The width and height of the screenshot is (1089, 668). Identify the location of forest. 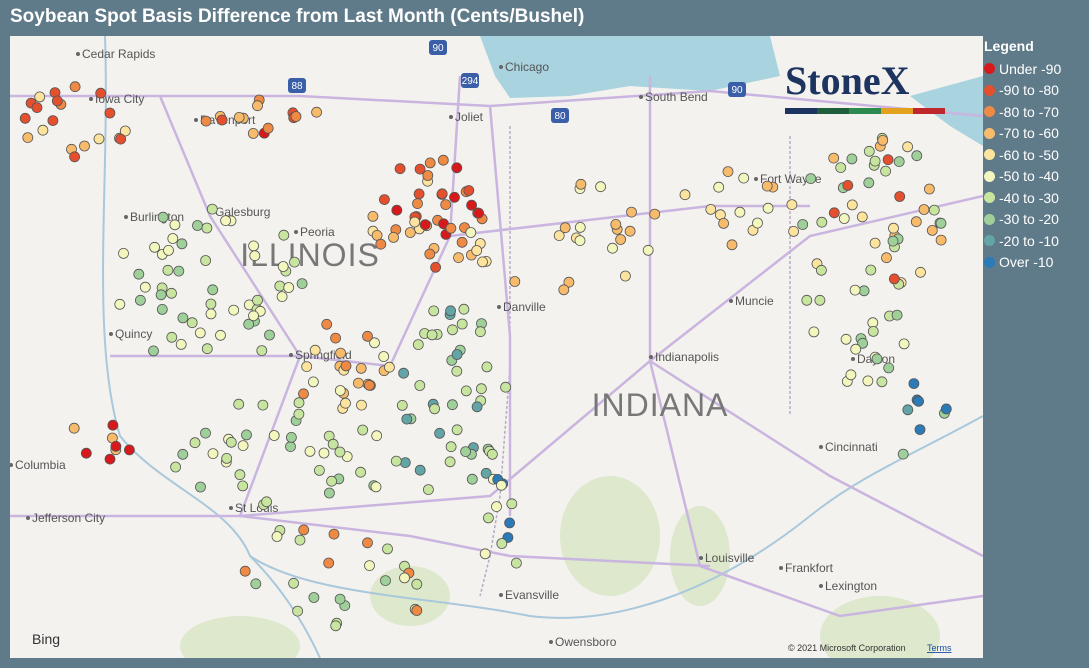
(610, 536).